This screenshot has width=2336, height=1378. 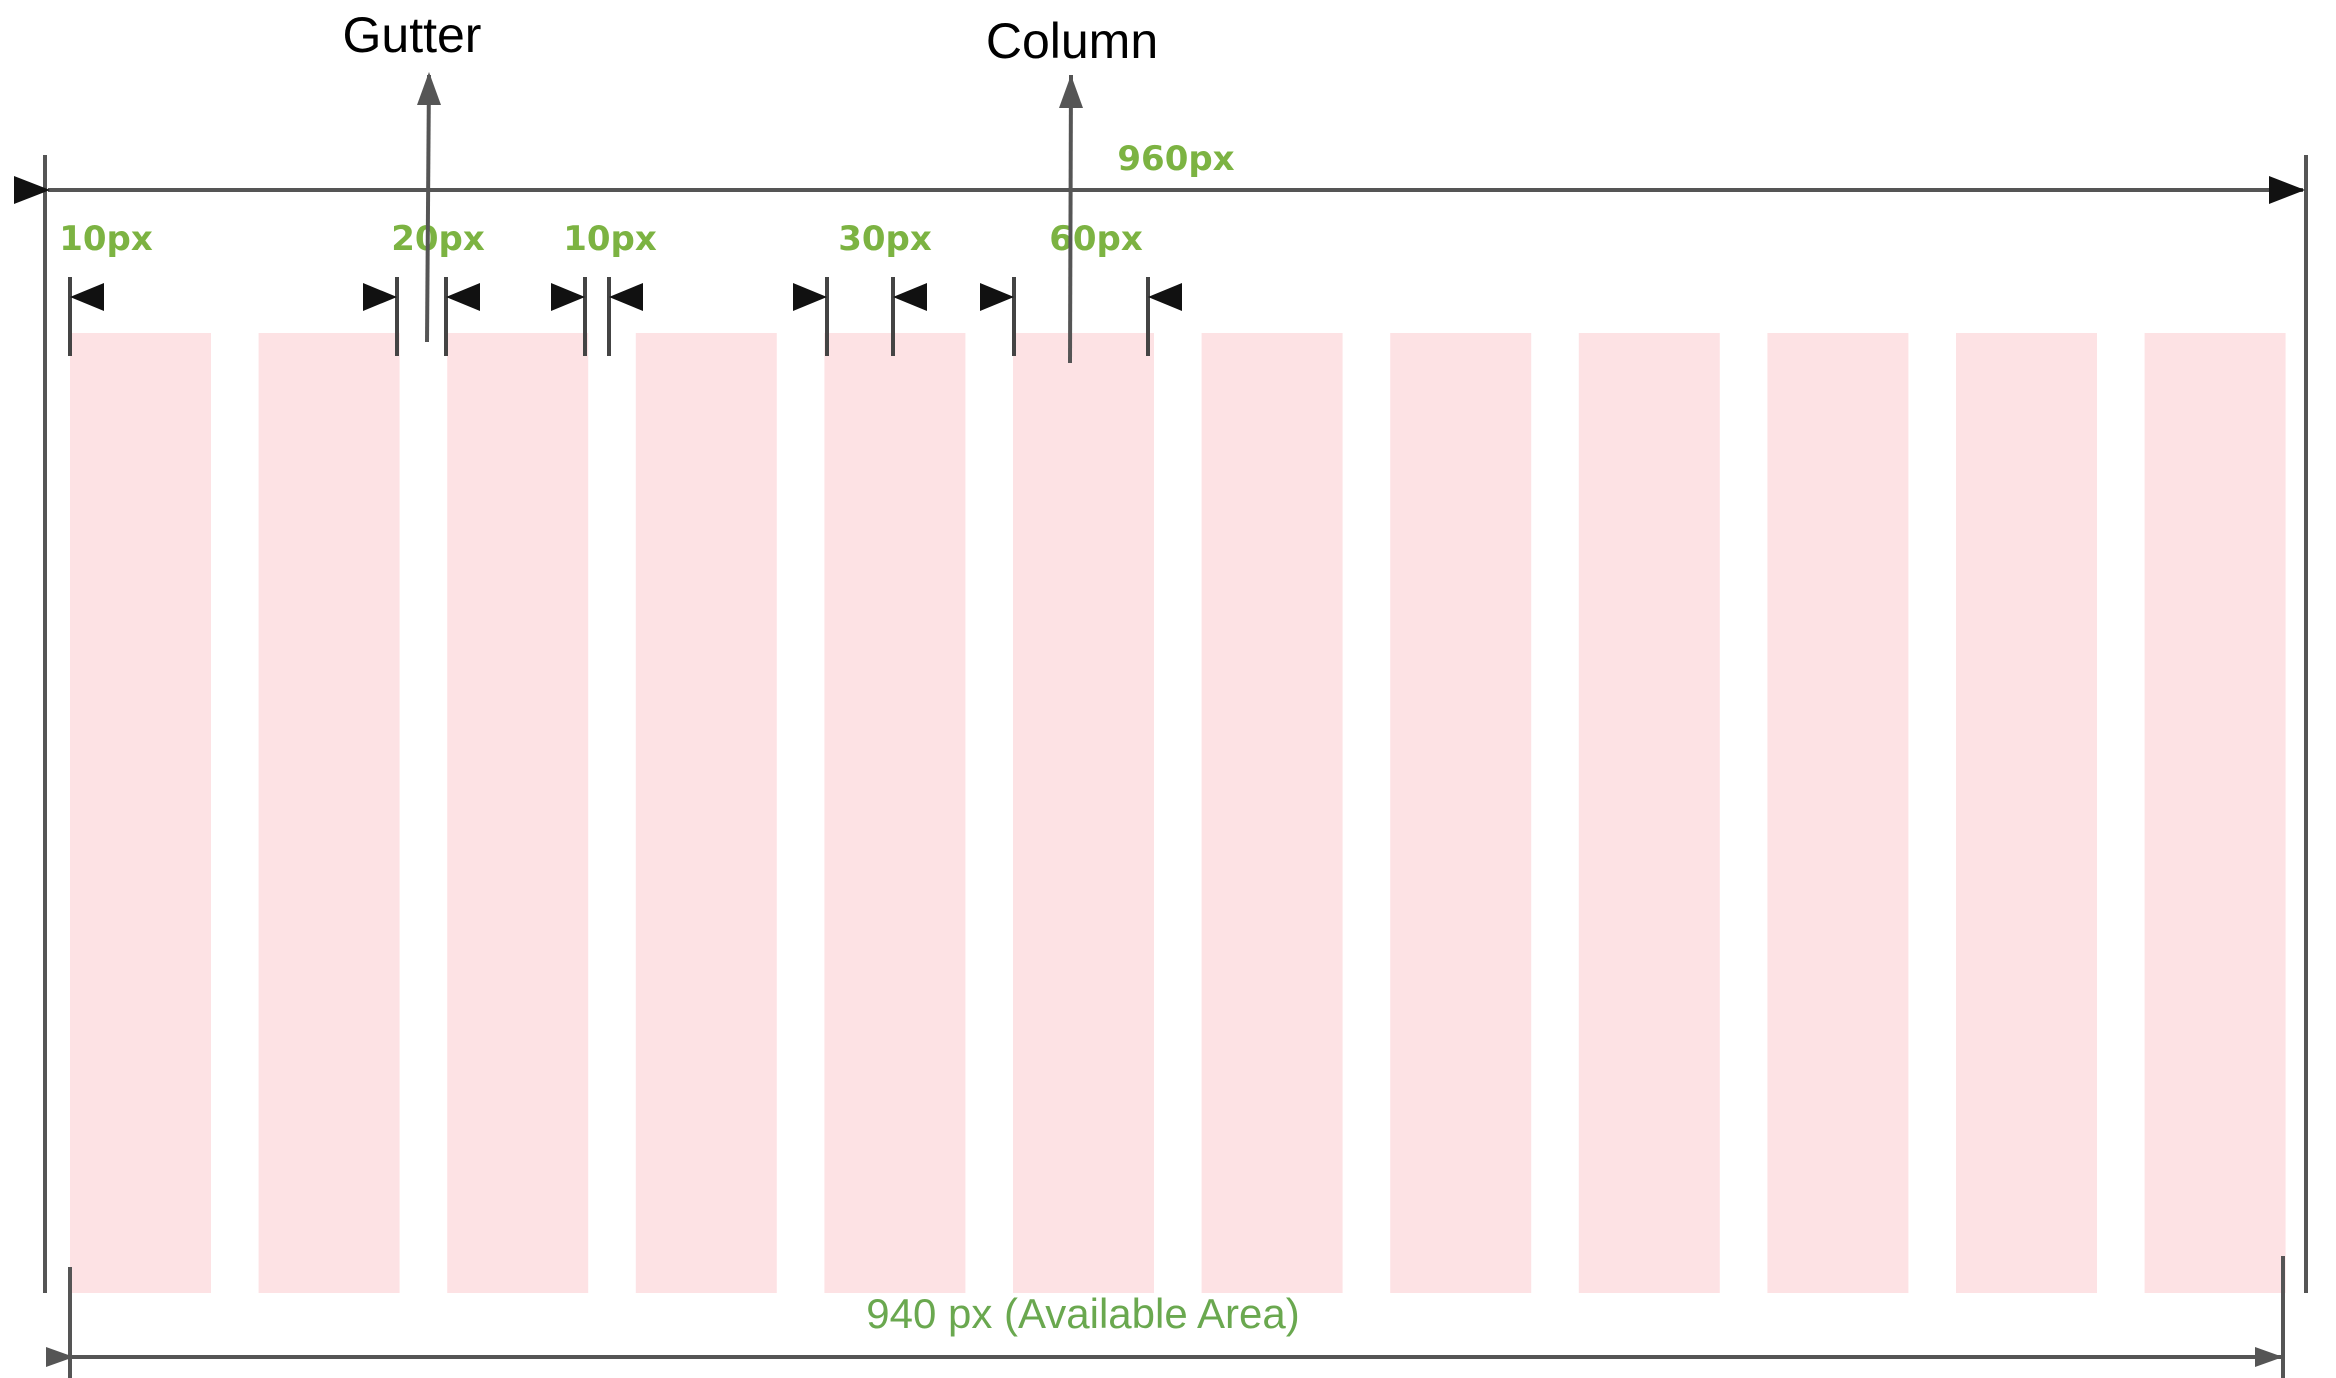 I want to click on total-width-label: 960px, so click(x=1175, y=159).